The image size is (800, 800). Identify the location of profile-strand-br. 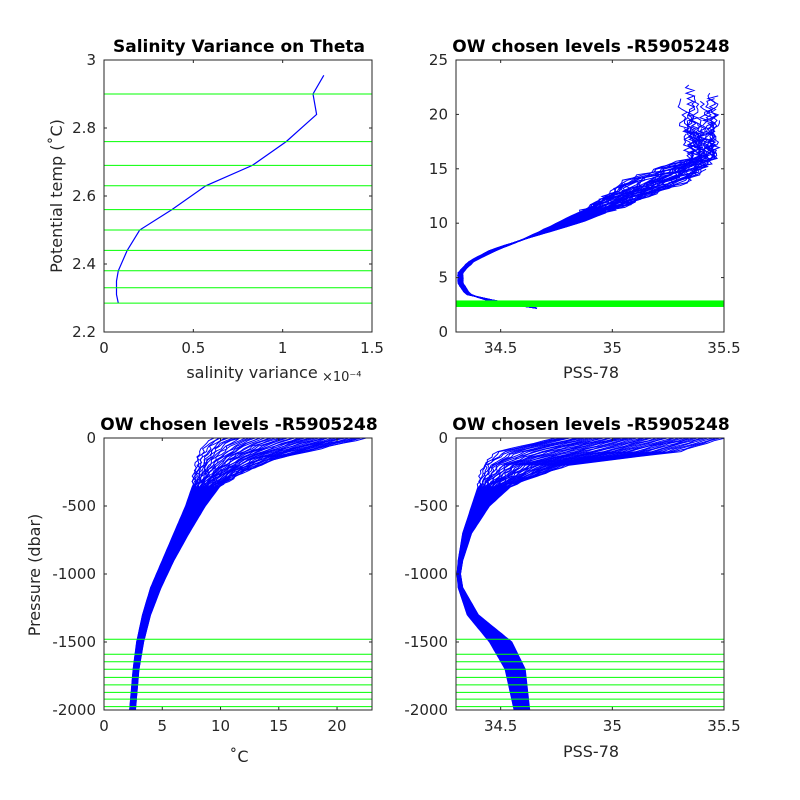
(591, 574).